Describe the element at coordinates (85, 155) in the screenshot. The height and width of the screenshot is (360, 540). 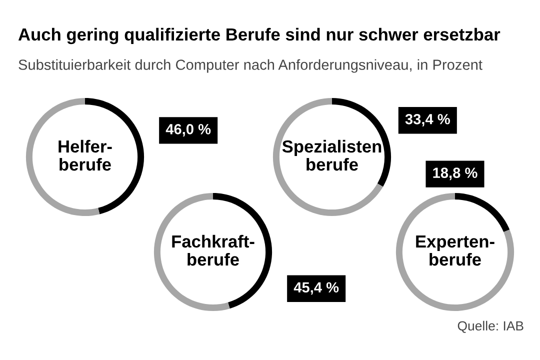
I see `text: Helfer- berufe` at that location.